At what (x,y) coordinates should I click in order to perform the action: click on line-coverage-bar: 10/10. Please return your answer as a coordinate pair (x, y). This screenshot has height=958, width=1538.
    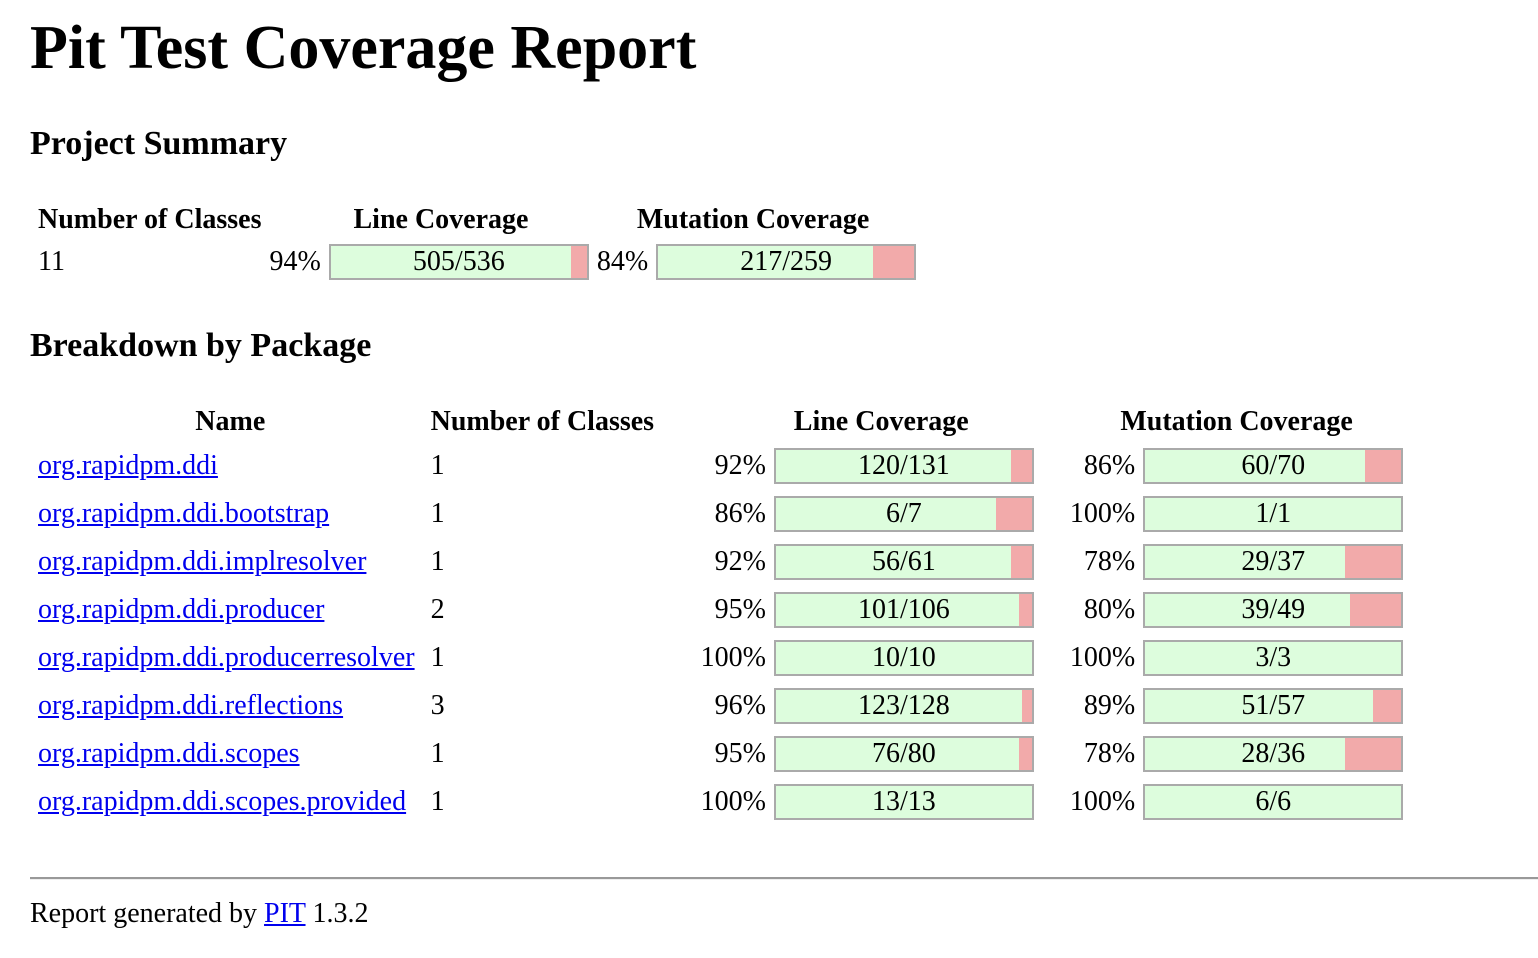
    Looking at the image, I should click on (903, 658).